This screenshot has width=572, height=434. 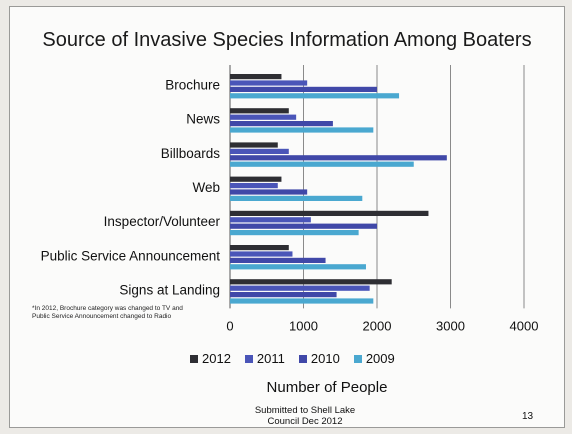 I want to click on bar-2010-public-service-announcement, so click(x=278, y=260).